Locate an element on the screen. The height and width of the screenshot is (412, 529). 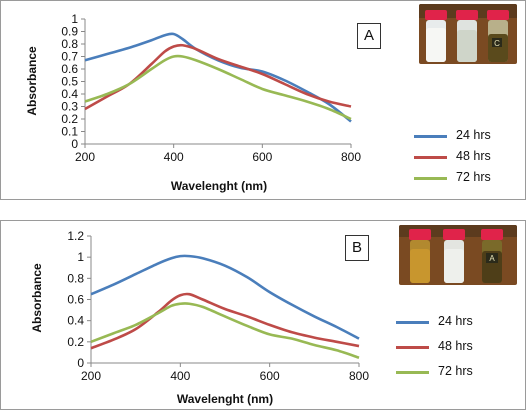
chart-b-series is located at coordinates (225, 306).